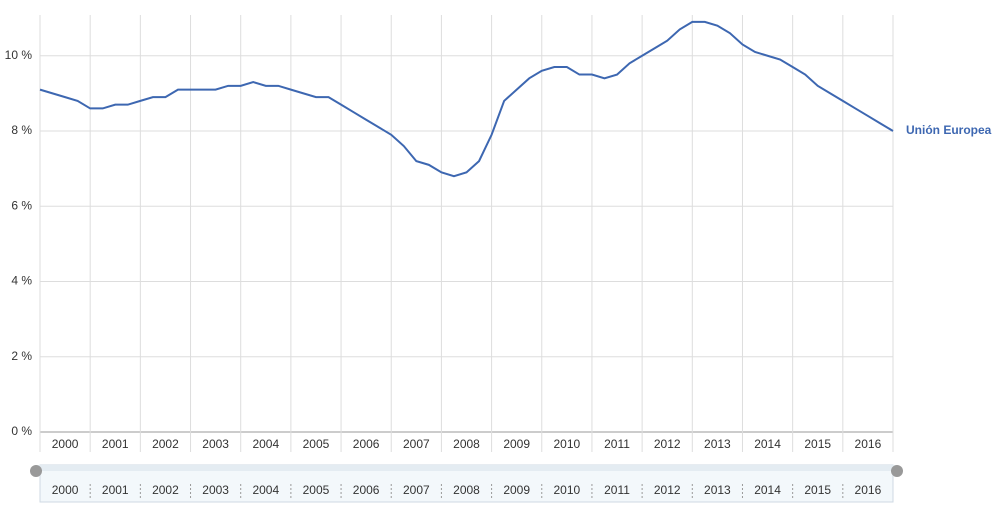 The image size is (1001, 508). I want to click on series-label: Unión Europea, so click(949, 130).